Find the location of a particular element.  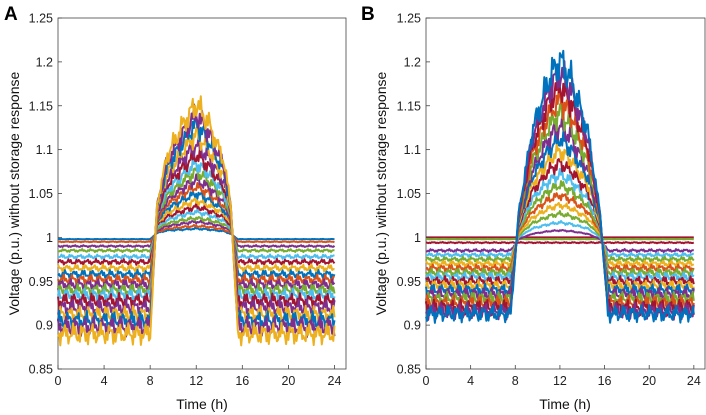

y-axis-label-a: Voltage (p.u.) without storage response is located at coordinates (14, 193).